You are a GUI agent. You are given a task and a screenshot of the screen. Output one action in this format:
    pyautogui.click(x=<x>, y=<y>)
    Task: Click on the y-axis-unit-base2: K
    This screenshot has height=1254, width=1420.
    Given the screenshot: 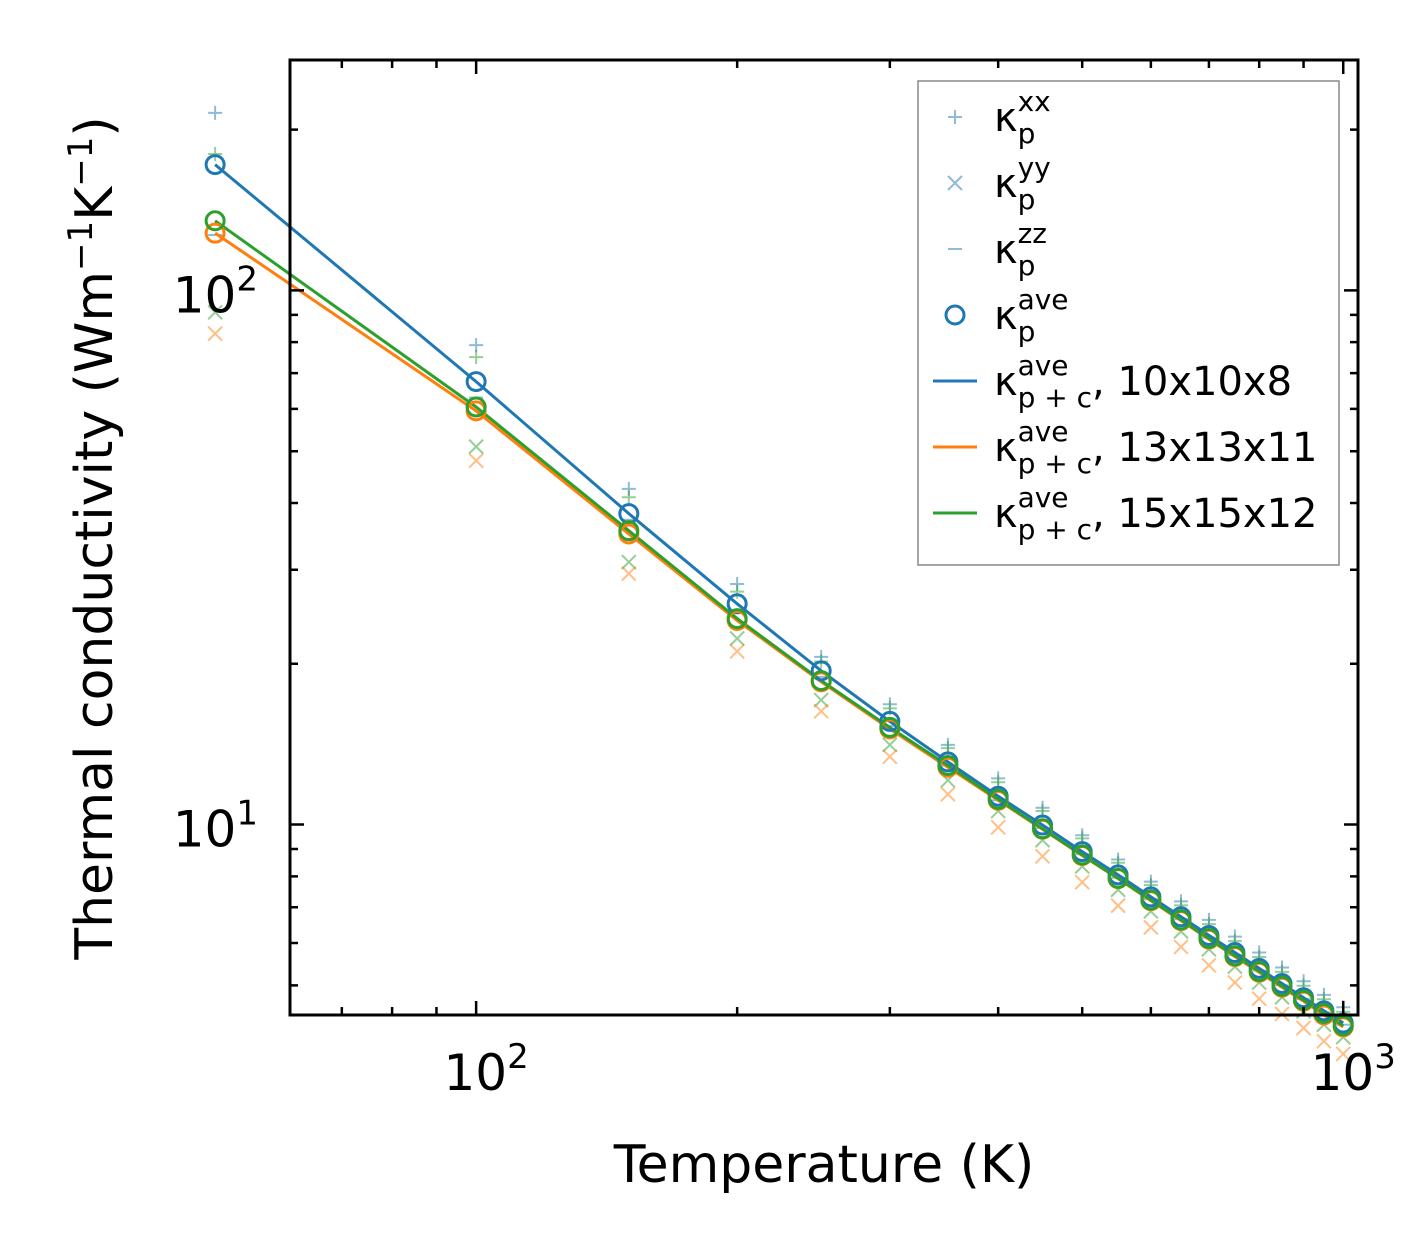 What is the action you would take?
    pyautogui.click(x=95, y=203)
    